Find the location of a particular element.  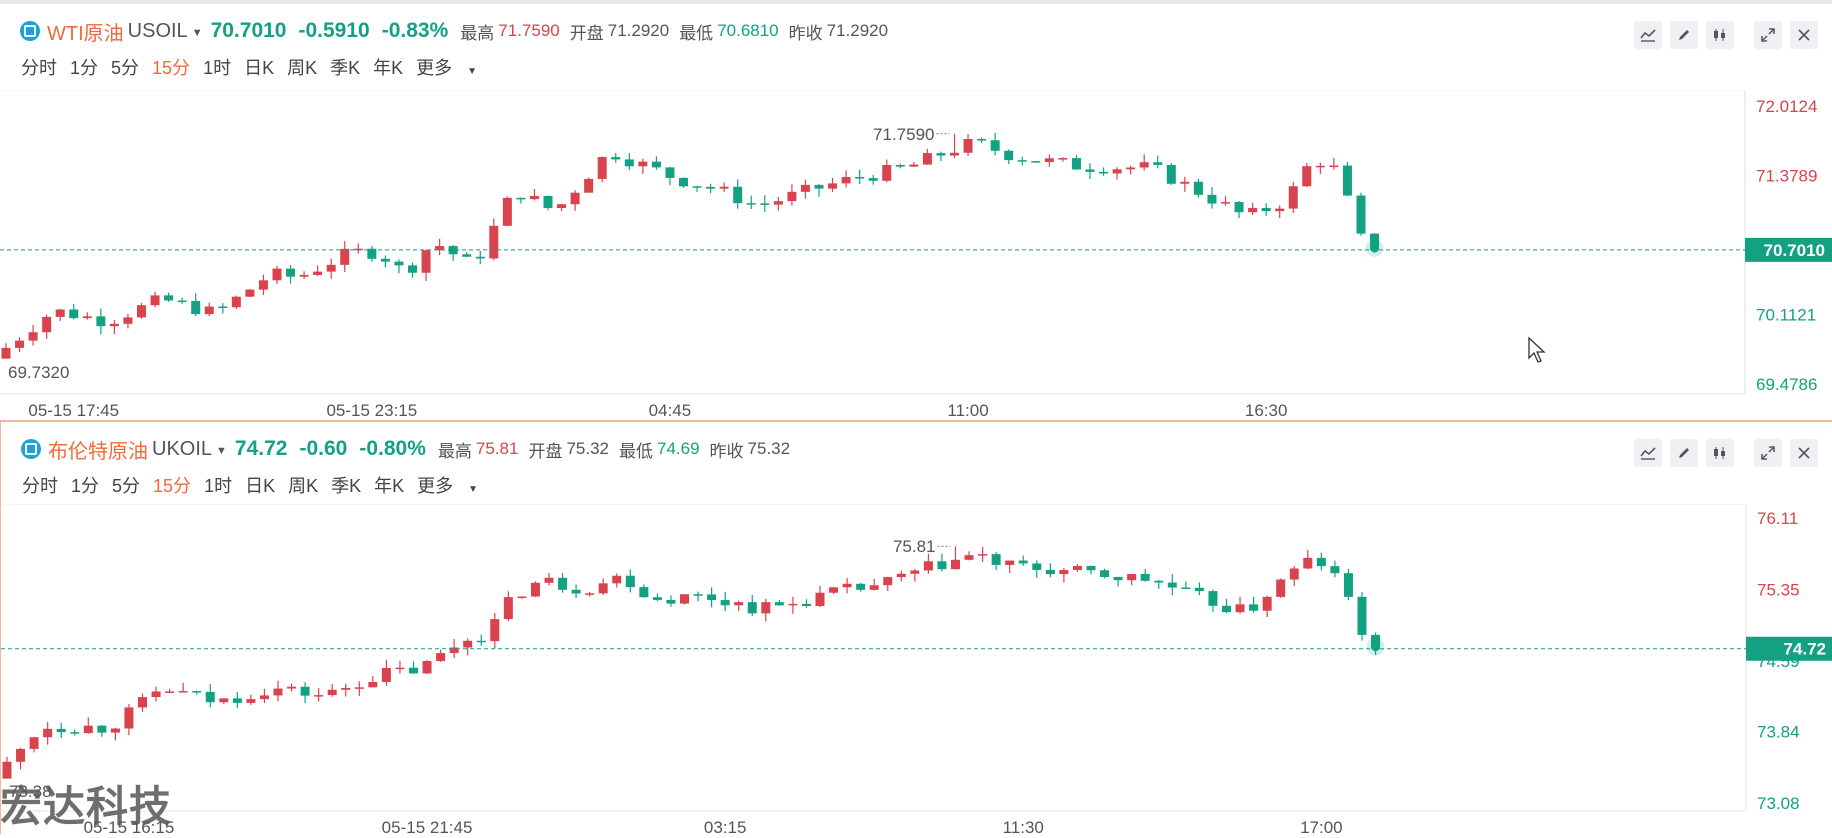

chart-toolbar is located at coordinates (1722, 453).